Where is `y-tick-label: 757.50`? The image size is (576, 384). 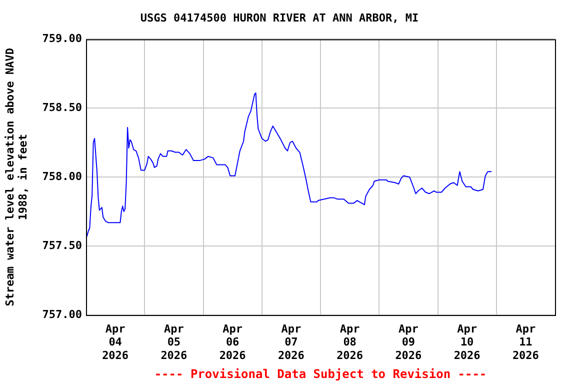
y-tick-label: 757.50 is located at coordinates (62, 245).